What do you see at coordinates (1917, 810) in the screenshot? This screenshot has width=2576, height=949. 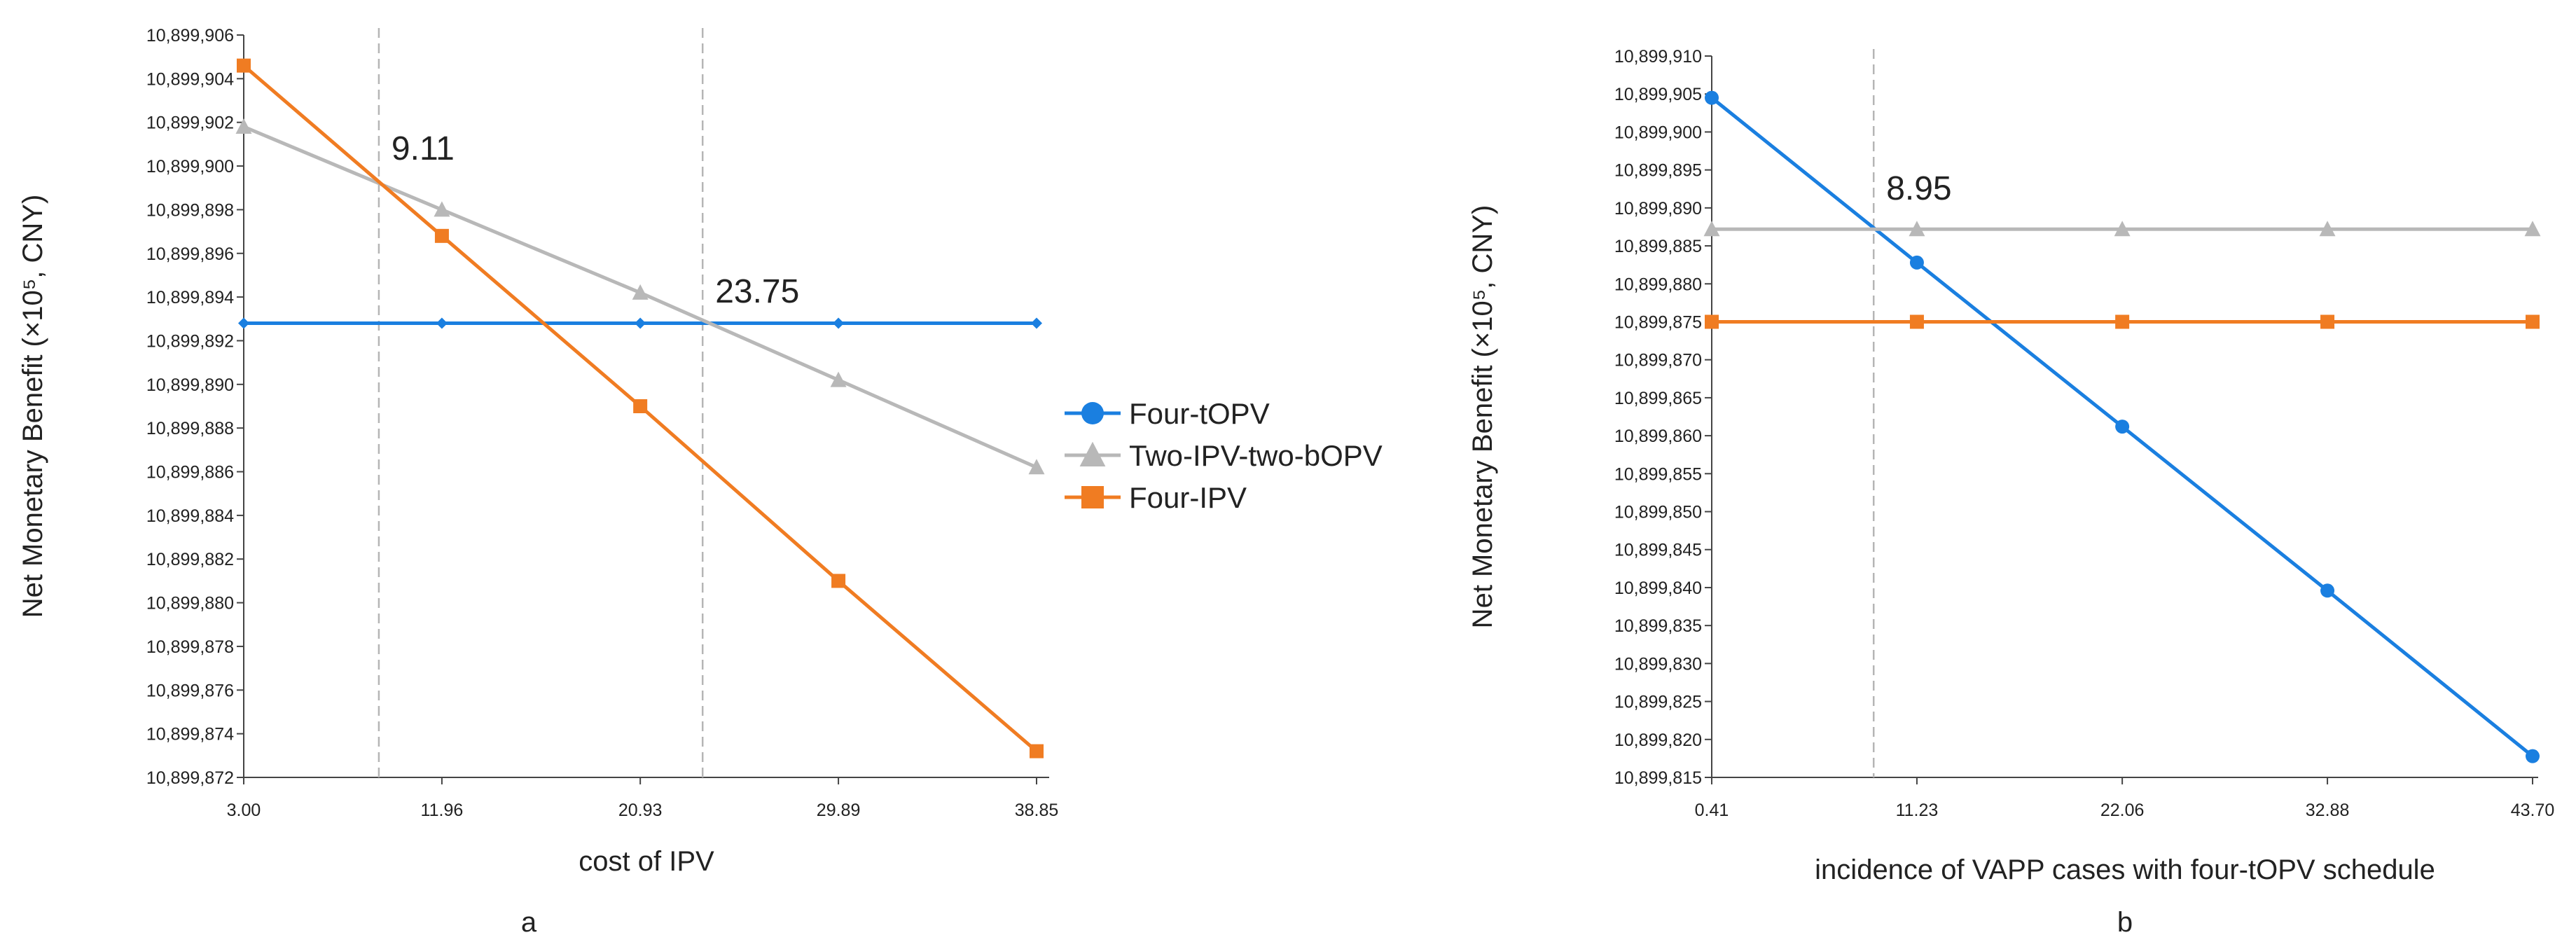 I see `x-tick-label: 11.23` at bounding box center [1917, 810].